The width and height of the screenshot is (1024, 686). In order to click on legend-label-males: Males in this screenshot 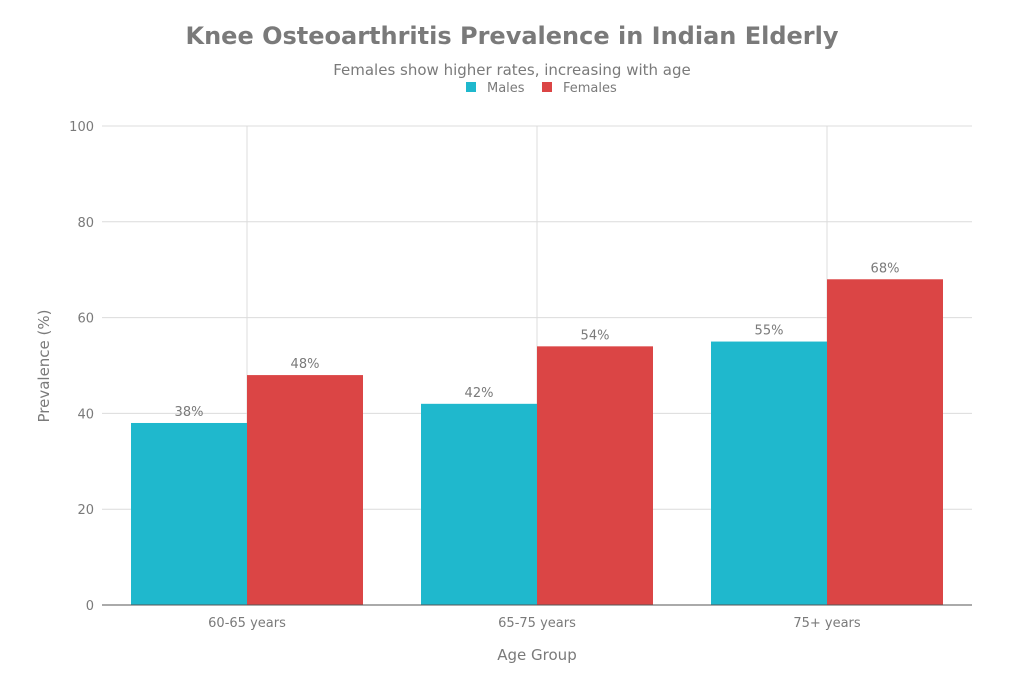, I will do `click(506, 88)`.